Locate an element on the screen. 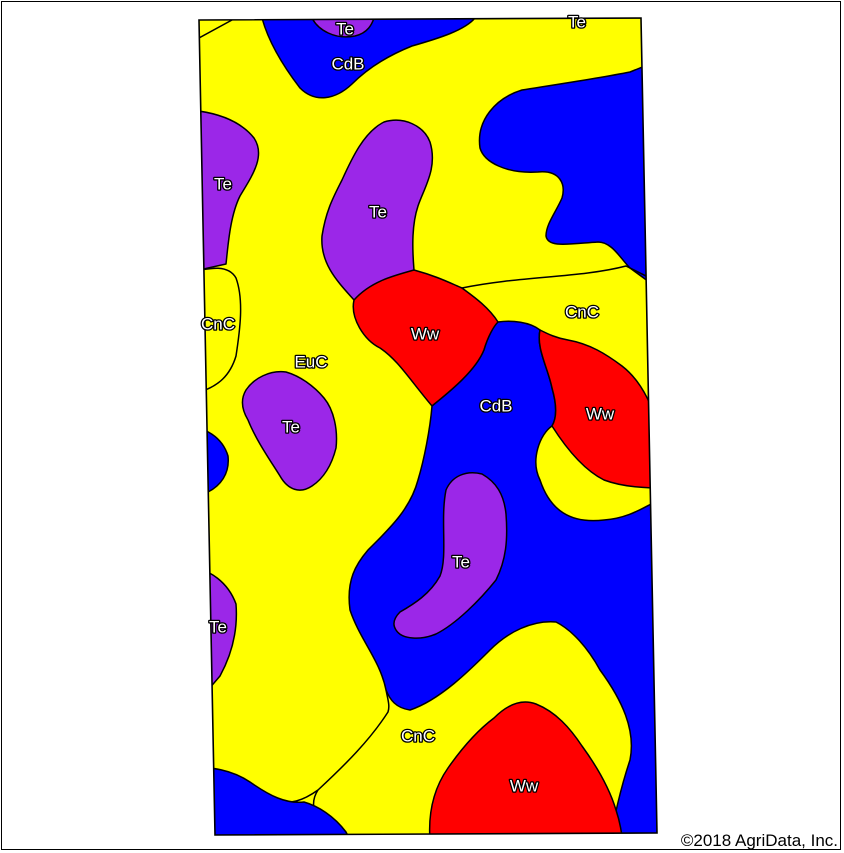 The width and height of the screenshot is (844, 853). copyright-notice: ©2018 AgriData, Inc. is located at coordinates (759, 840).